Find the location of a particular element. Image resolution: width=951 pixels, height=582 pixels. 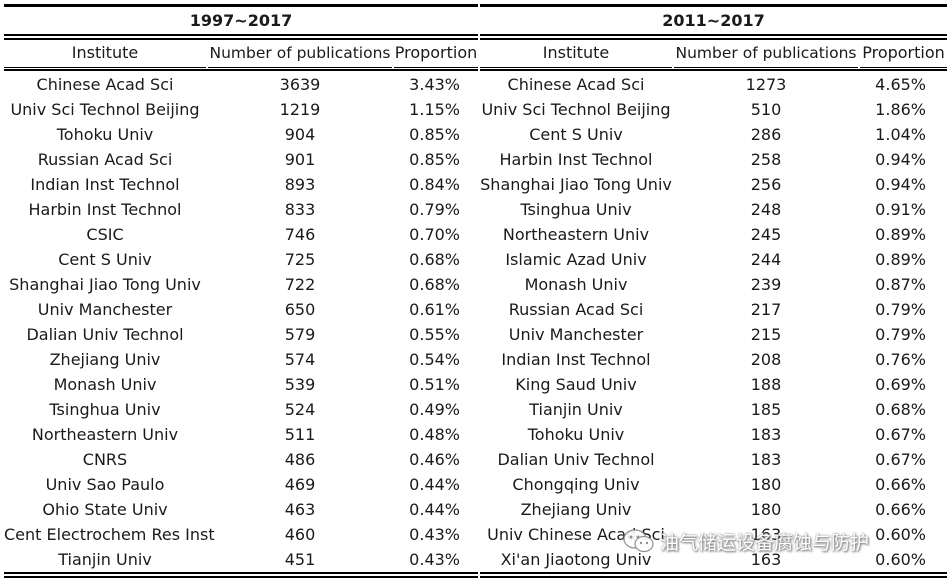

left-underline-proportion is located at coordinates (436, 67).